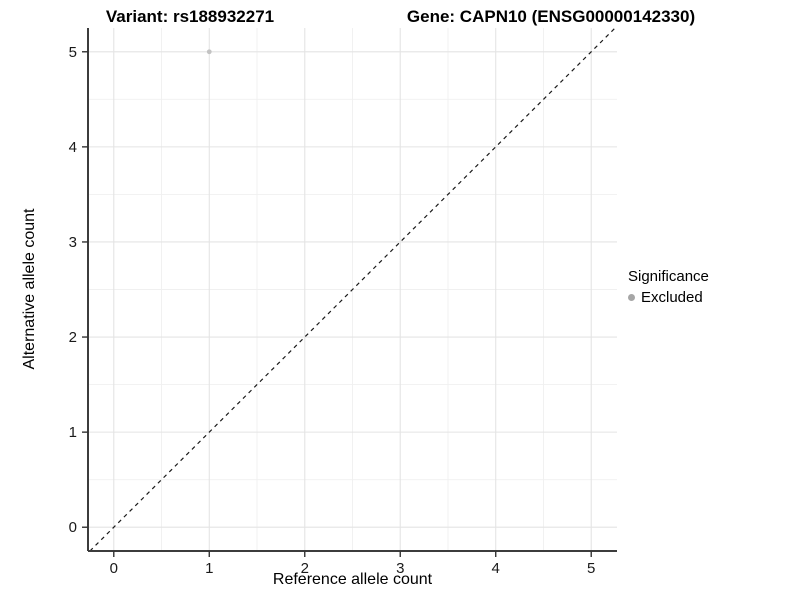 Image resolution: width=800 pixels, height=600 pixels. Describe the element at coordinates (209, 568) in the screenshot. I see `x-tick-label: 1` at that location.